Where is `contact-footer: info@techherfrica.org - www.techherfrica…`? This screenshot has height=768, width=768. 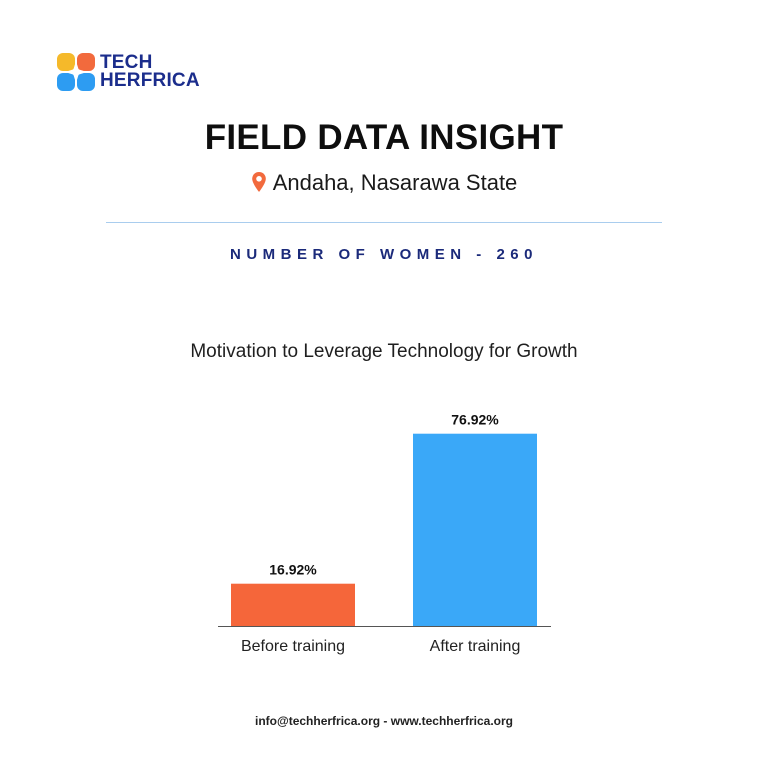 contact-footer: info@techherfrica.org - www.techherfrica… is located at coordinates (384, 721).